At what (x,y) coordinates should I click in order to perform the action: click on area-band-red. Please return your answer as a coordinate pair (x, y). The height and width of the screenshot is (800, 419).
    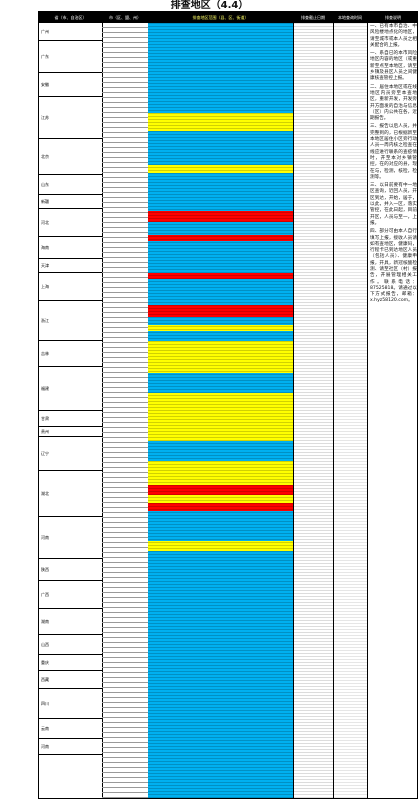
    Looking at the image, I should click on (220, 276).